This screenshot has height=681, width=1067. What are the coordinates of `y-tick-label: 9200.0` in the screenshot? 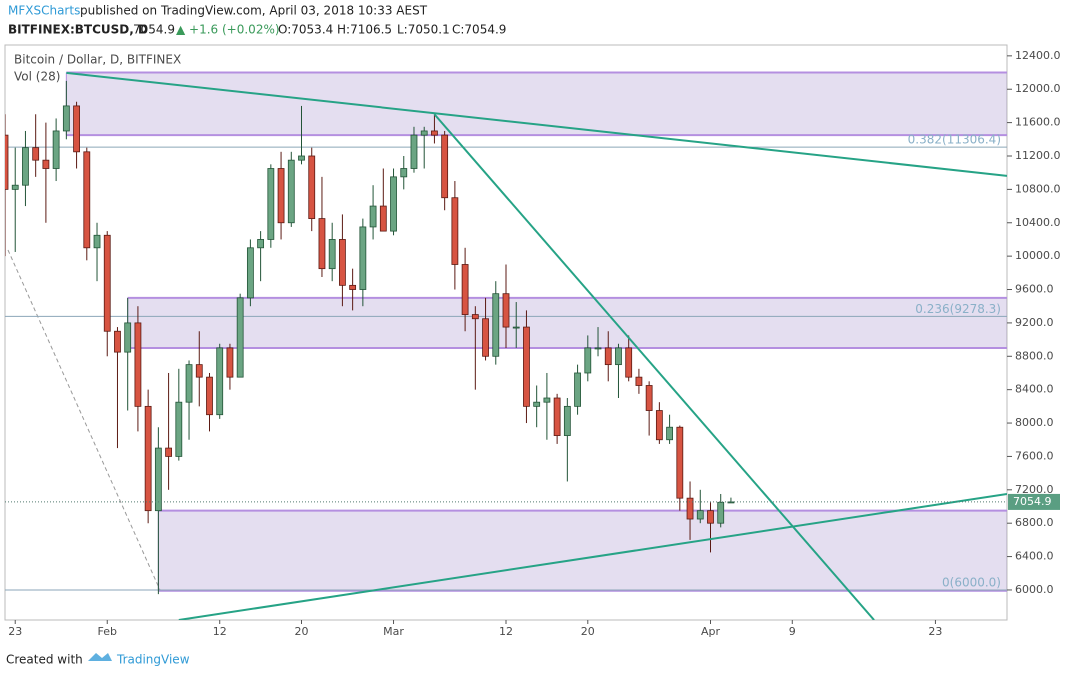 It's located at (1034, 322).